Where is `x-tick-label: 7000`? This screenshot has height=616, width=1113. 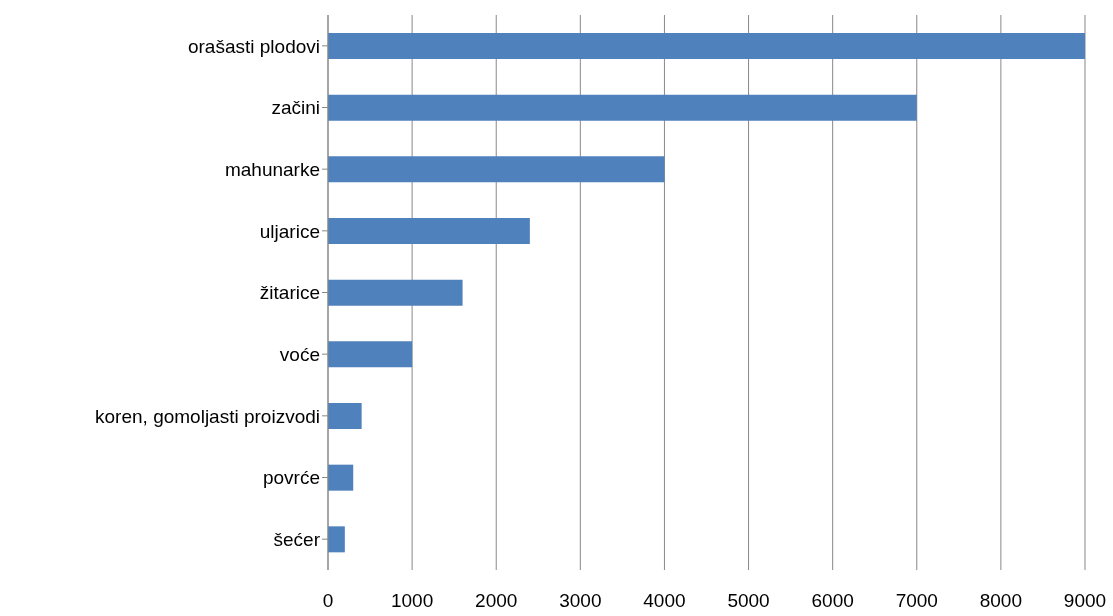
x-tick-label: 7000 is located at coordinates (916, 601).